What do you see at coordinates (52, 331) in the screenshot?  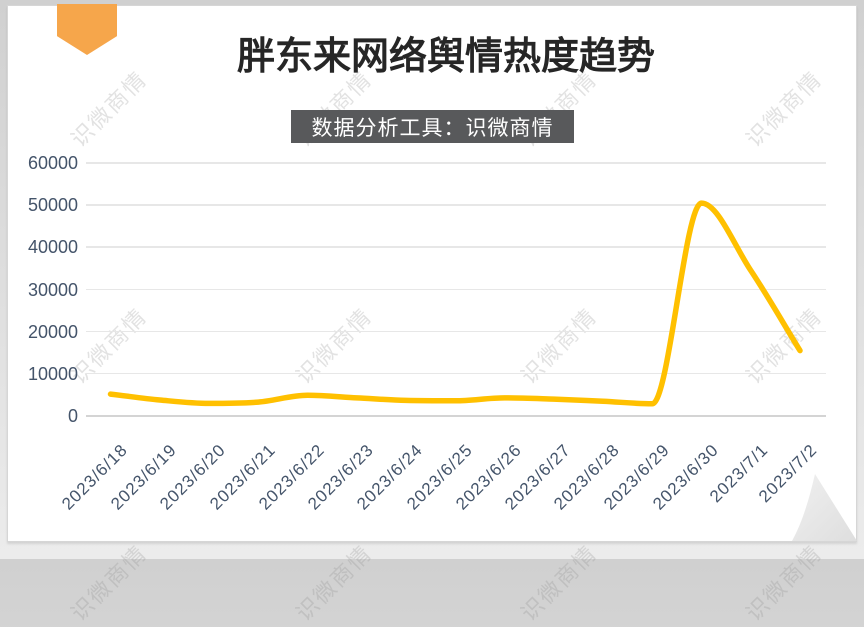 I see `y-axis-label: 20000` at bounding box center [52, 331].